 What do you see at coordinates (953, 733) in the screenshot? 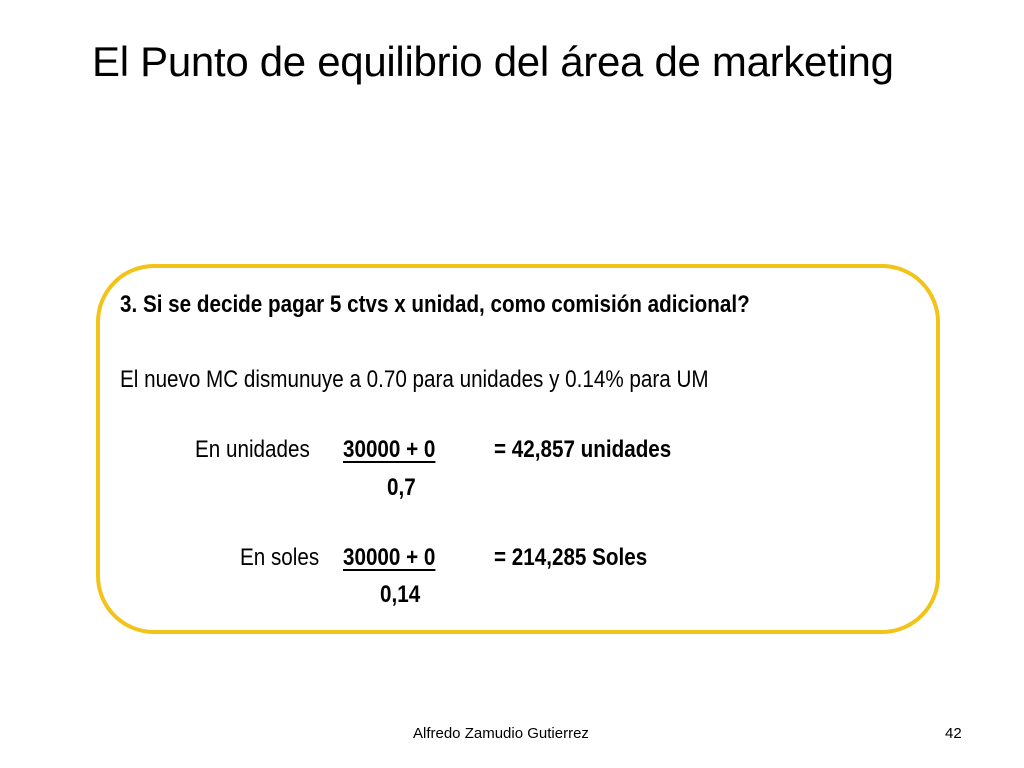
I see `page-number: 42` at bounding box center [953, 733].